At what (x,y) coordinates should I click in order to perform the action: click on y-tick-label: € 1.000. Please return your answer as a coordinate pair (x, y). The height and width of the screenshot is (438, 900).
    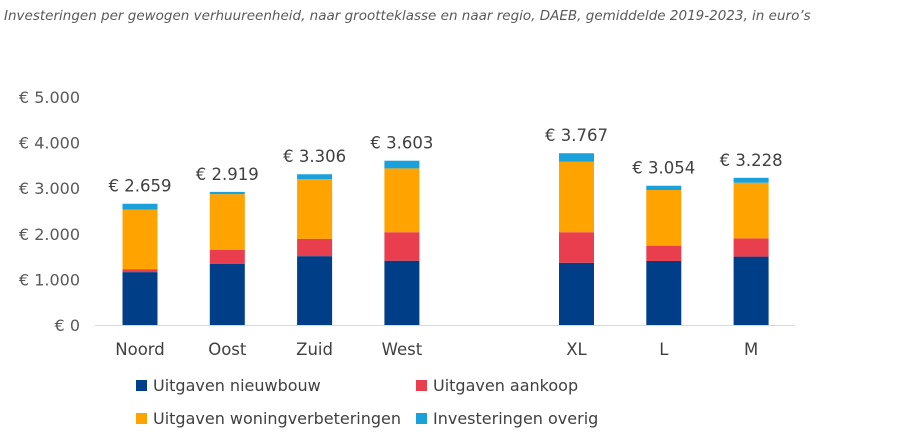
    Looking at the image, I should click on (49, 279).